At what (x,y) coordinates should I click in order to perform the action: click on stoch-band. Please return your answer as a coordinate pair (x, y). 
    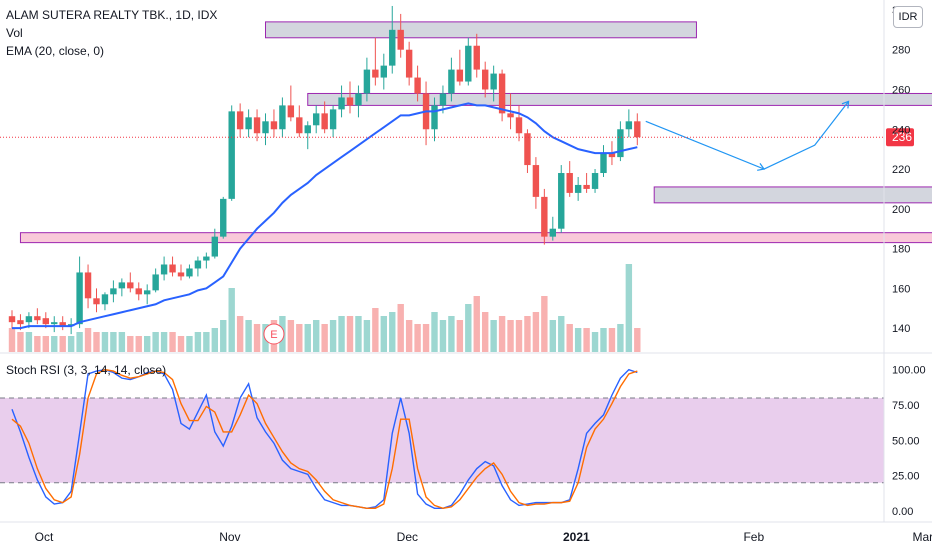
    Looking at the image, I should click on (442, 440).